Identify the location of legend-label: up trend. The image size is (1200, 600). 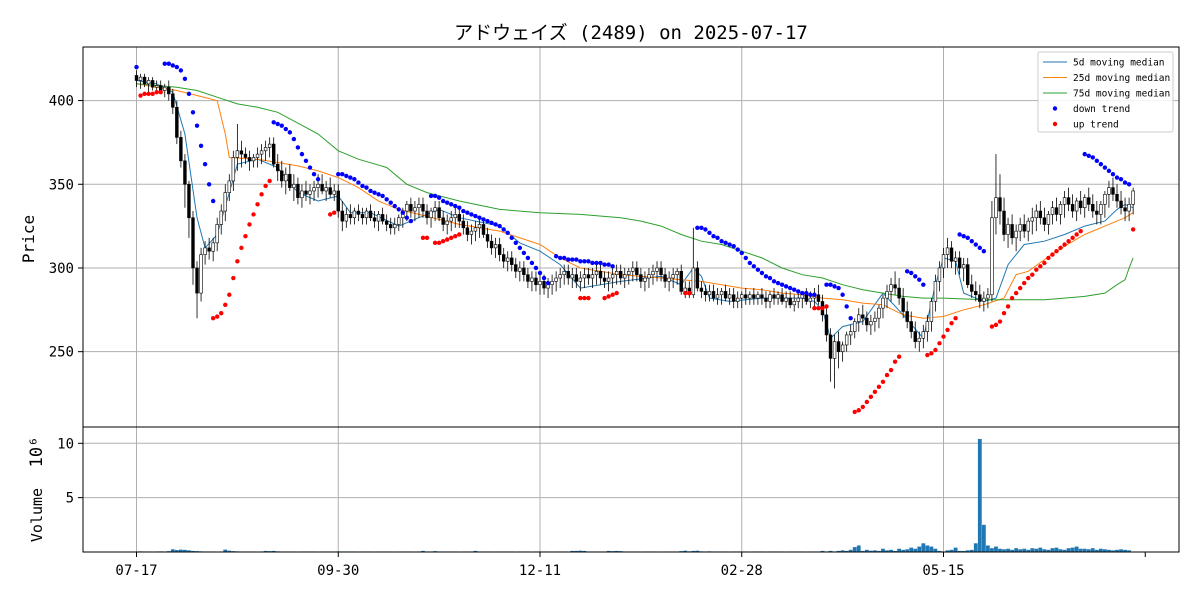
(1096, 125).